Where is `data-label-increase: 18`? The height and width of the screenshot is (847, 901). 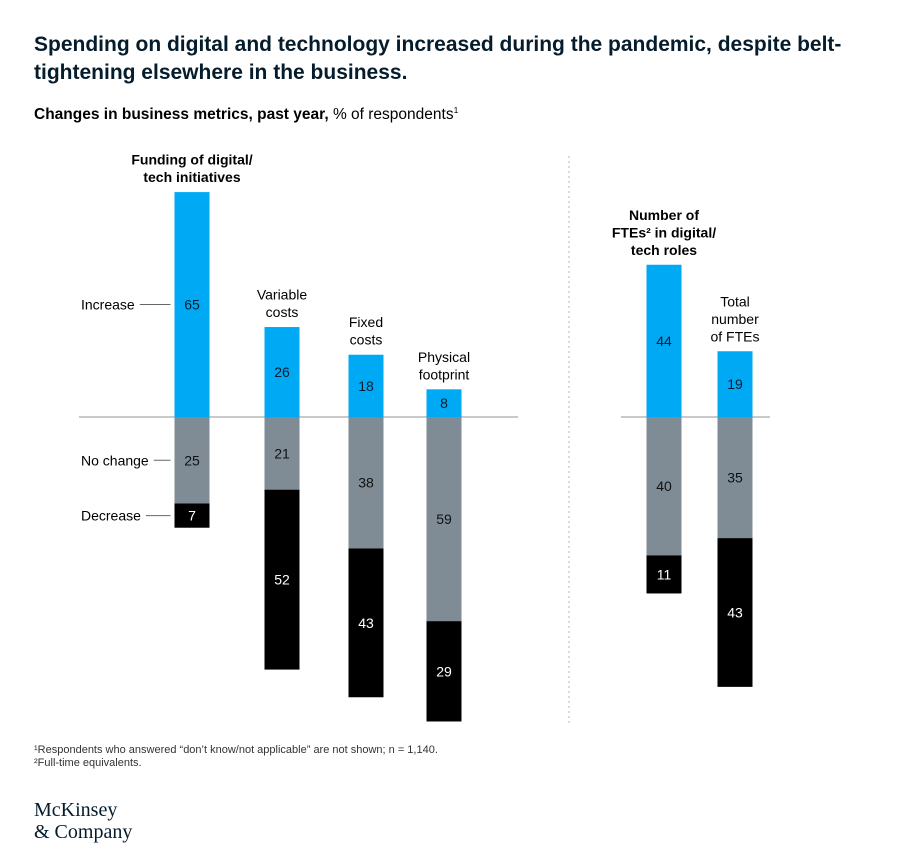 data-label-increase: 18 is located at coordinates (366, 386).